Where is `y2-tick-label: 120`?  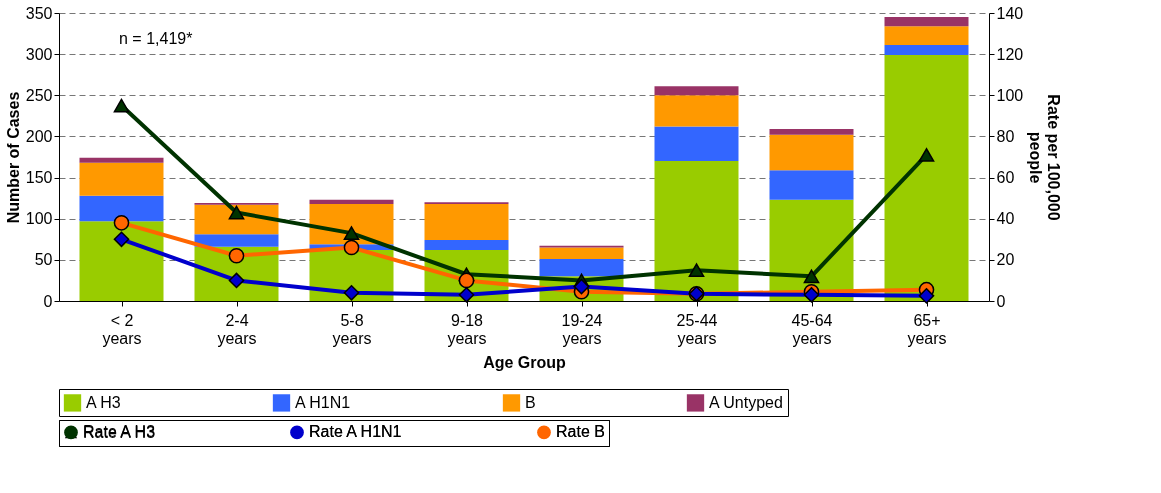 y2-tick-label: 120 is located at coordinates (1010, 54).